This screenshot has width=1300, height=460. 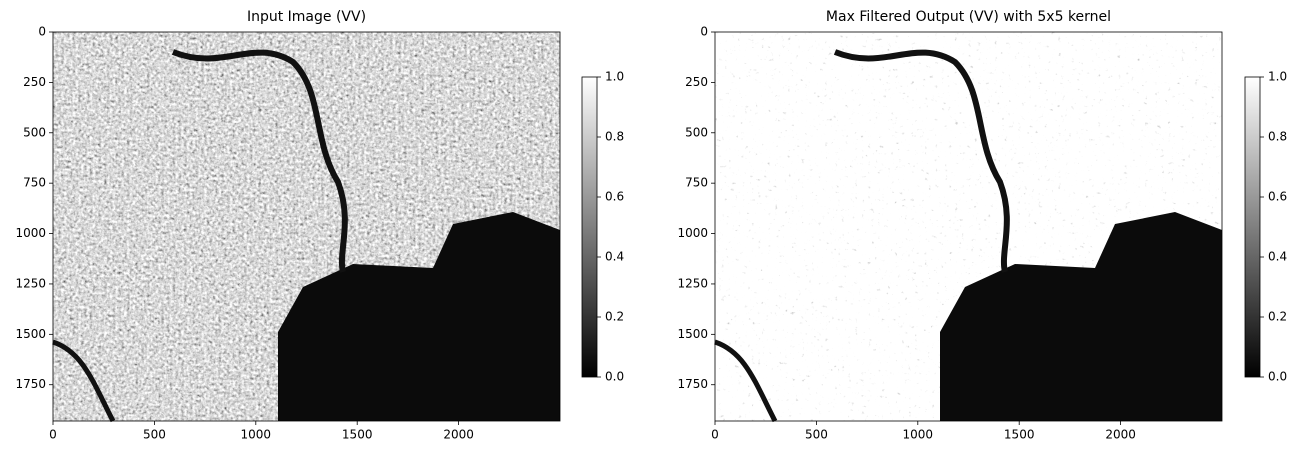 I want to click on chart-title: Input Image (VV), so click(x=306, y=17).